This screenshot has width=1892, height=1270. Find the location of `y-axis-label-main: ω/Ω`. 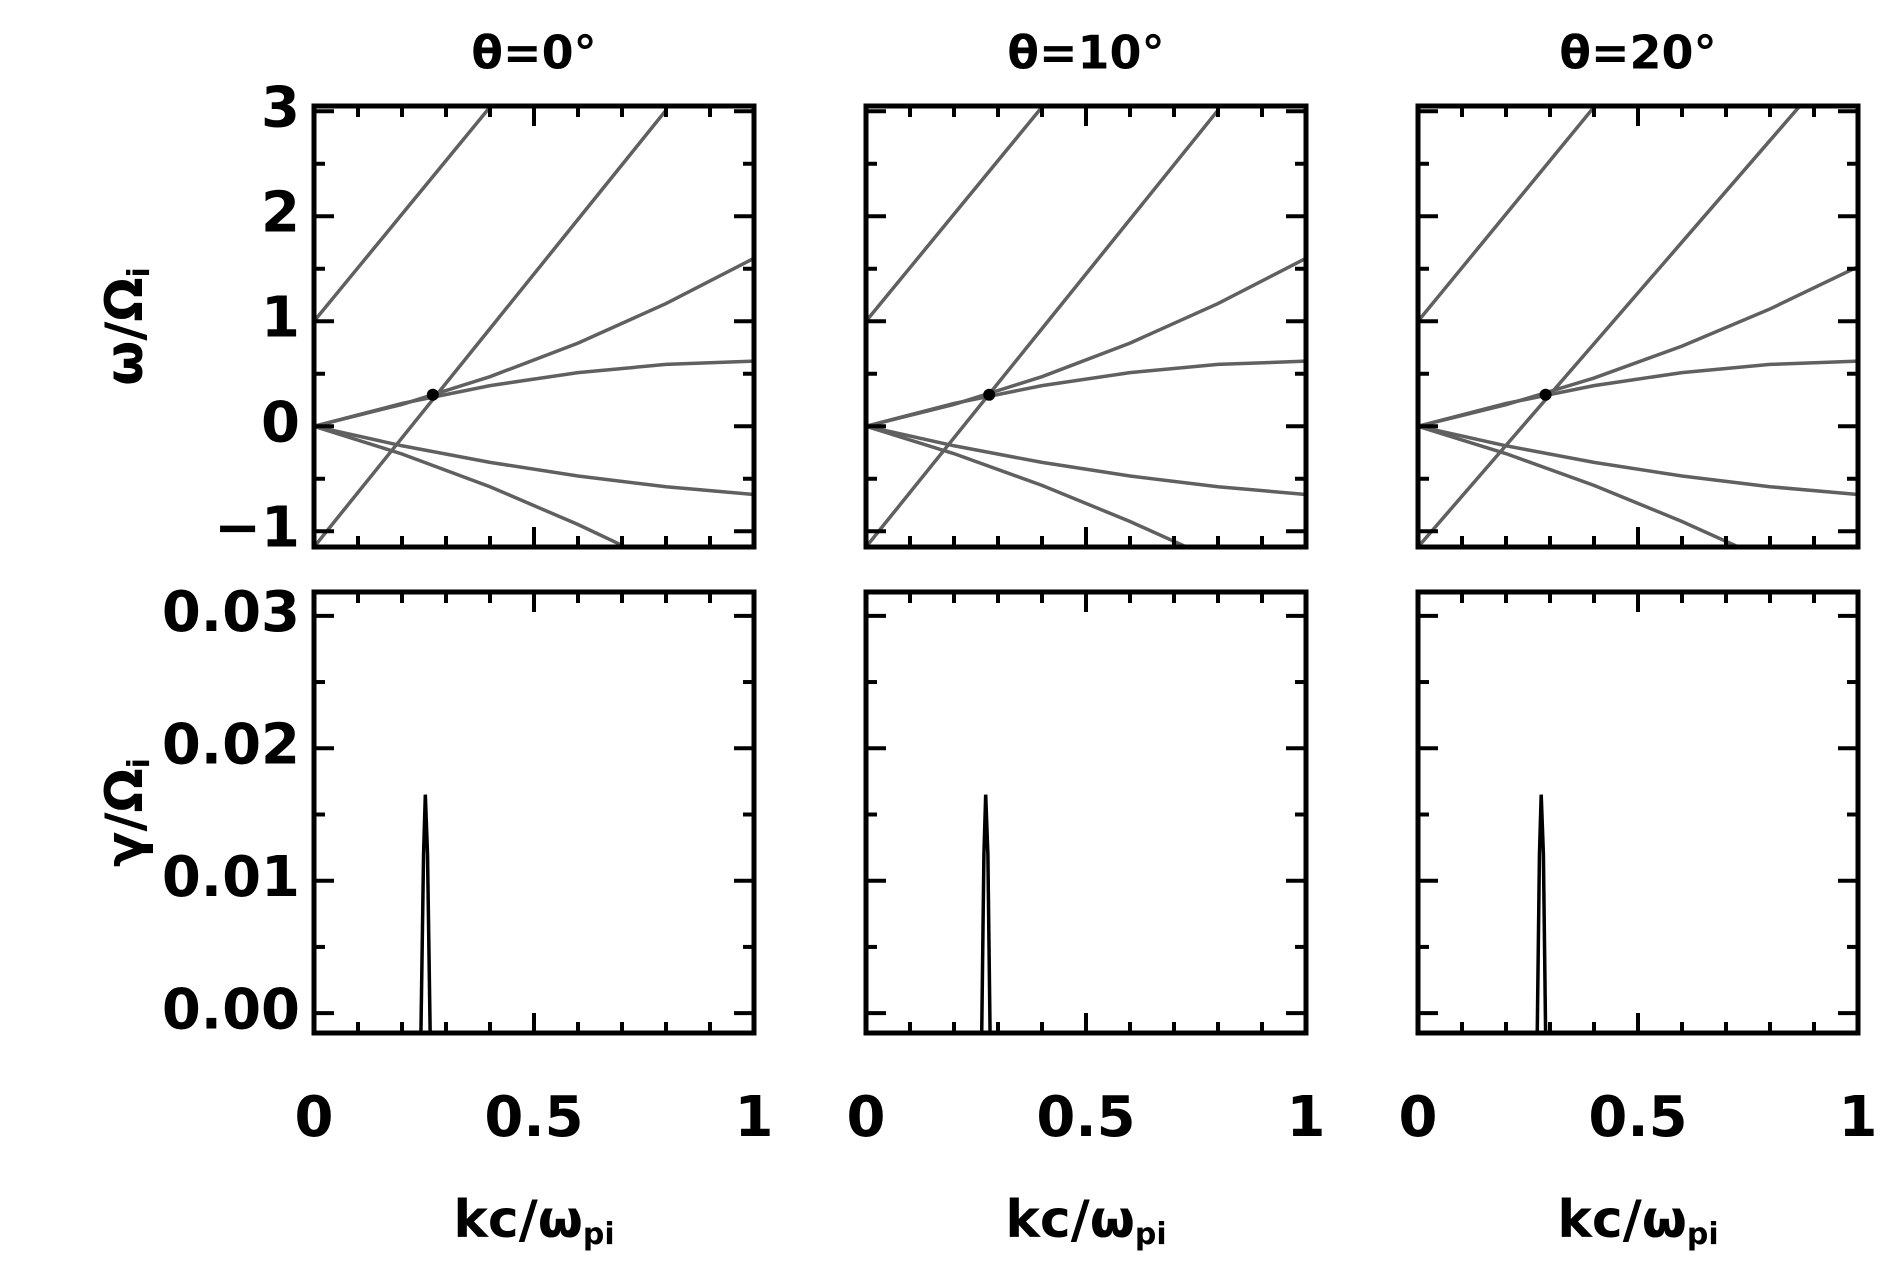

y-axis-label-main: ω/Ω is located at coordinates (125, 331).